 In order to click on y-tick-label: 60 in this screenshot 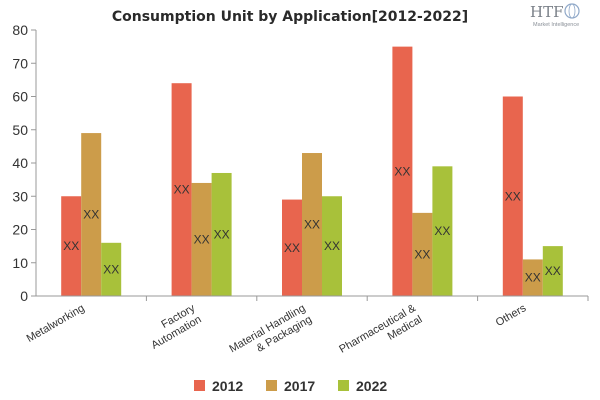, I will do `click(20, 97)`.